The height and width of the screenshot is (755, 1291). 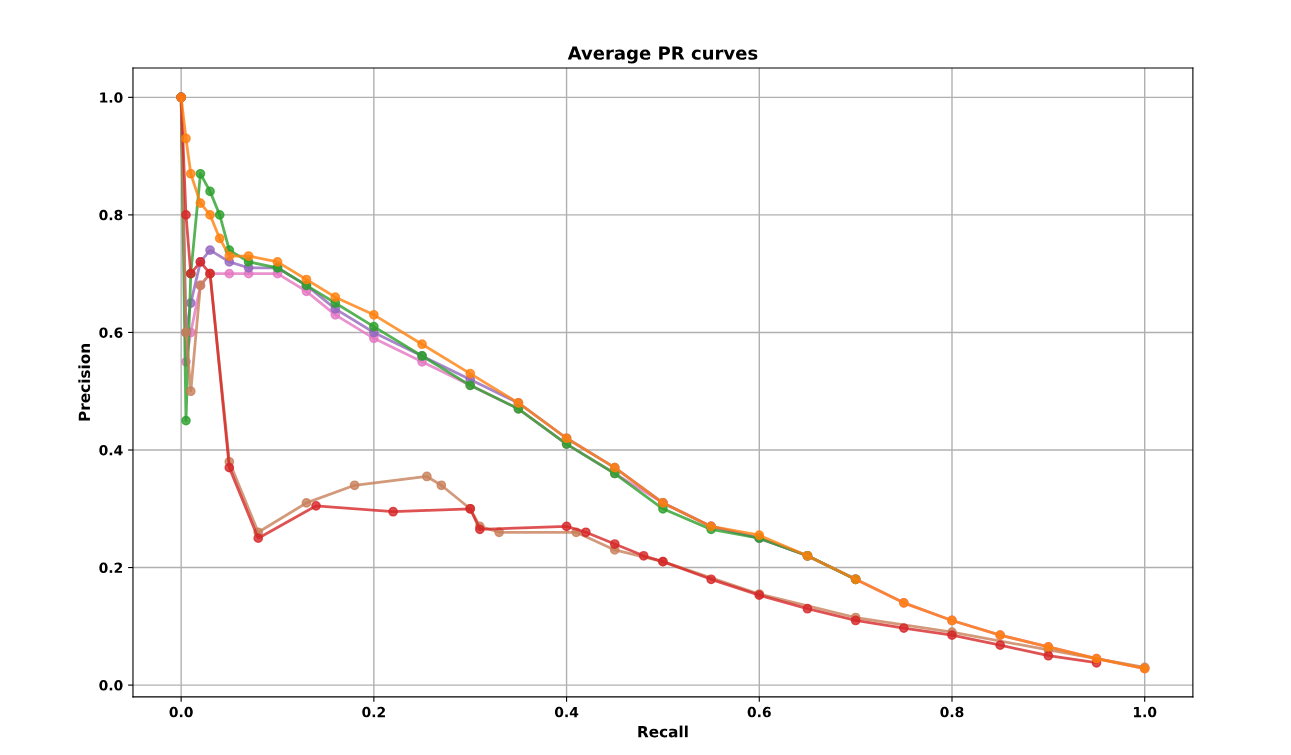 What do you see at coordinates (663, 731) in the screenshot?
I see `x-axis-title: Recall` at bounding box center [663, 731].